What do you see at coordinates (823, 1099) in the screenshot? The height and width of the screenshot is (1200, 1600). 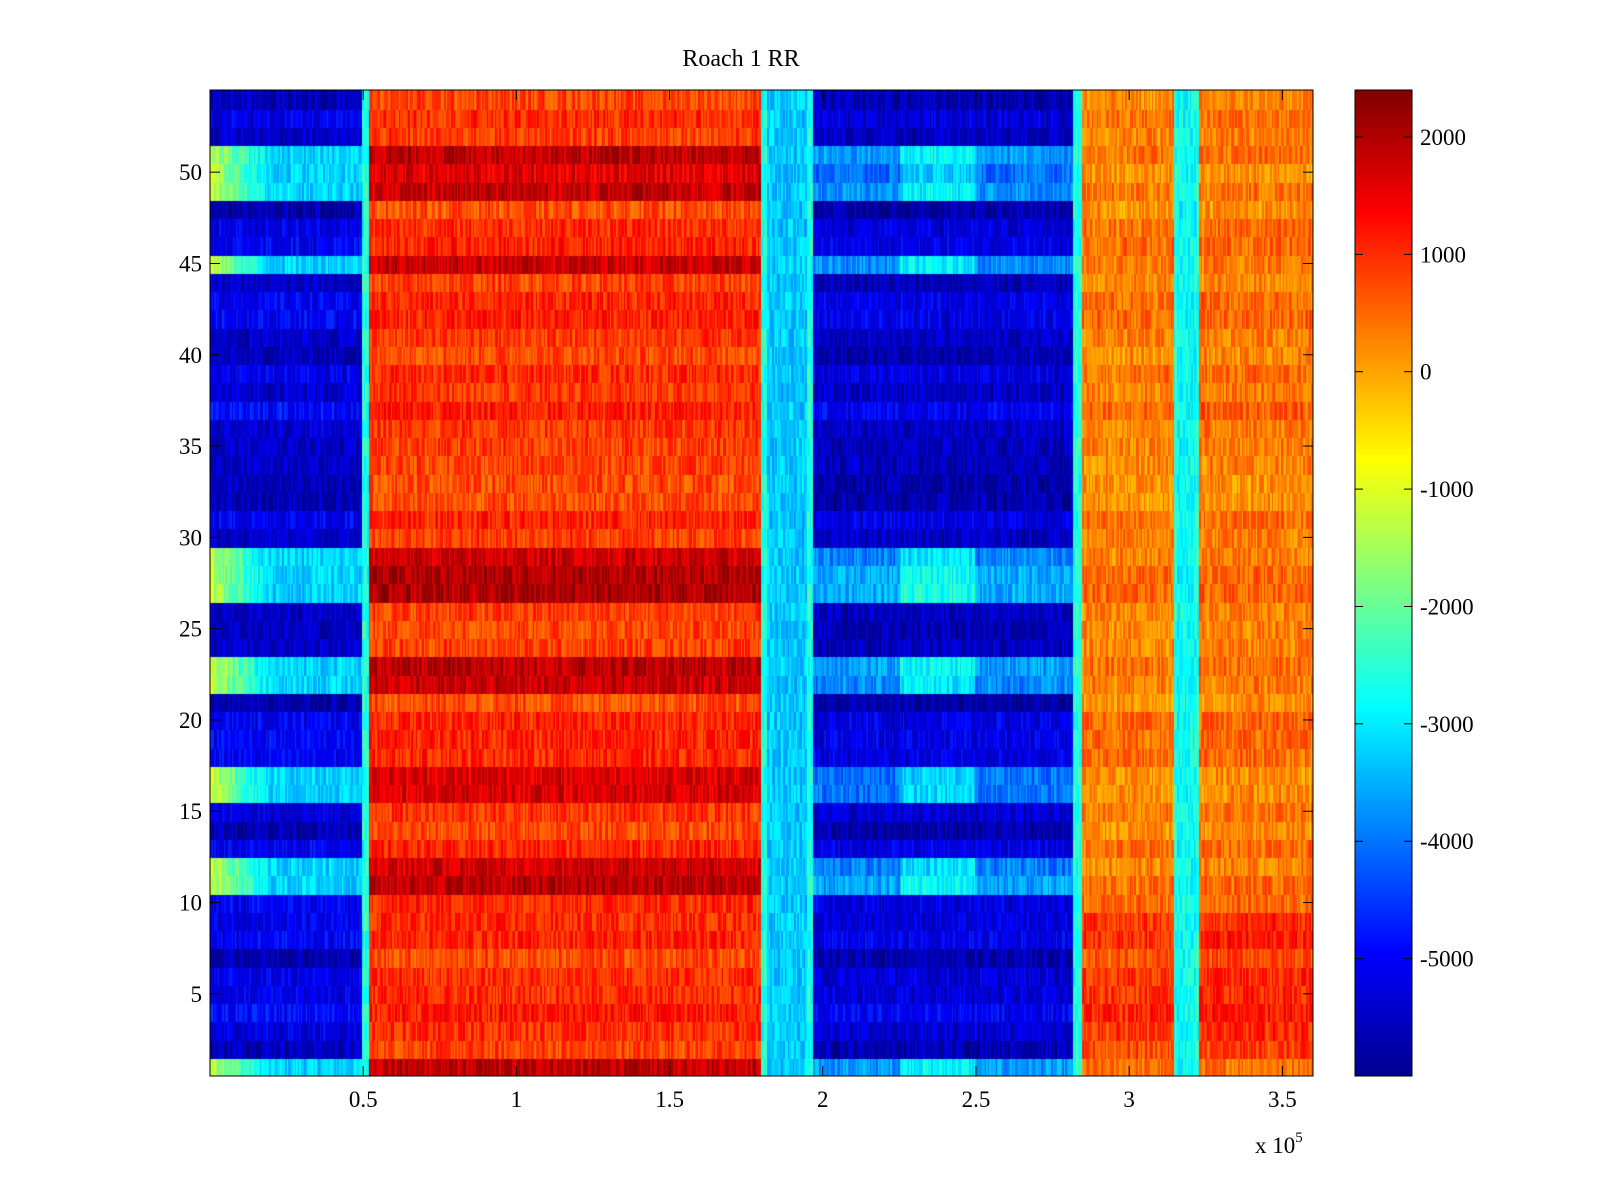 I see `x-tick-label: 2` at bounding box center [823, 1099].